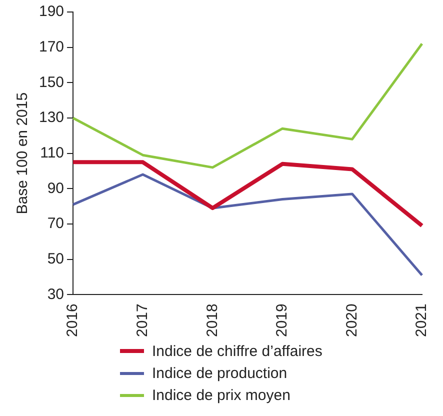 The width and height of the screenshot is (443, 416). What do you see at coordinates (55, 223) in the screenshot?
I see `y-tick-label: 70` at bounding box center [55, 223].